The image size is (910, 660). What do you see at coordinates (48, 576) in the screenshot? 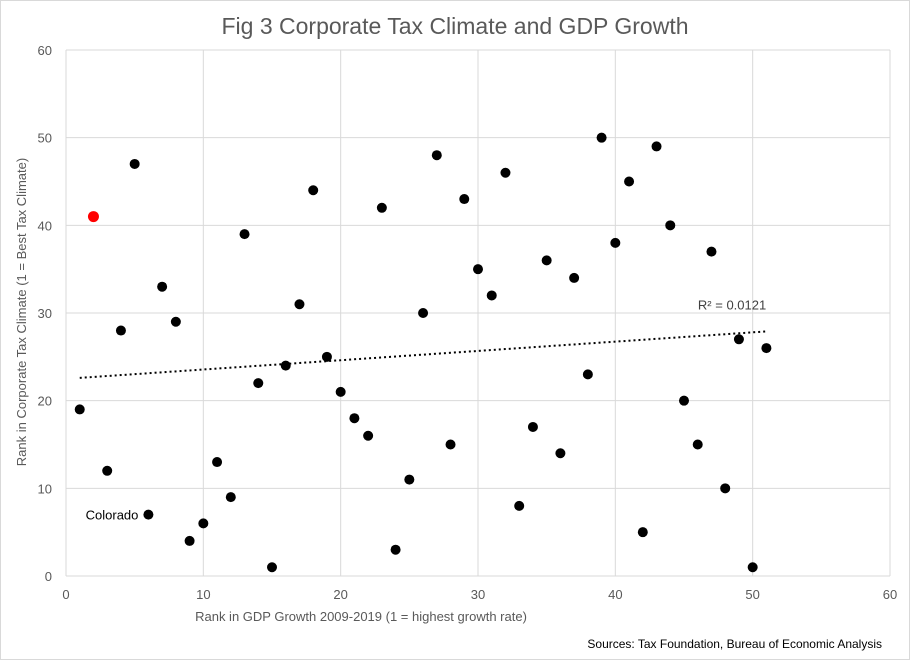
I see `y-tick-label: 0` at bounding box center [48, 576].